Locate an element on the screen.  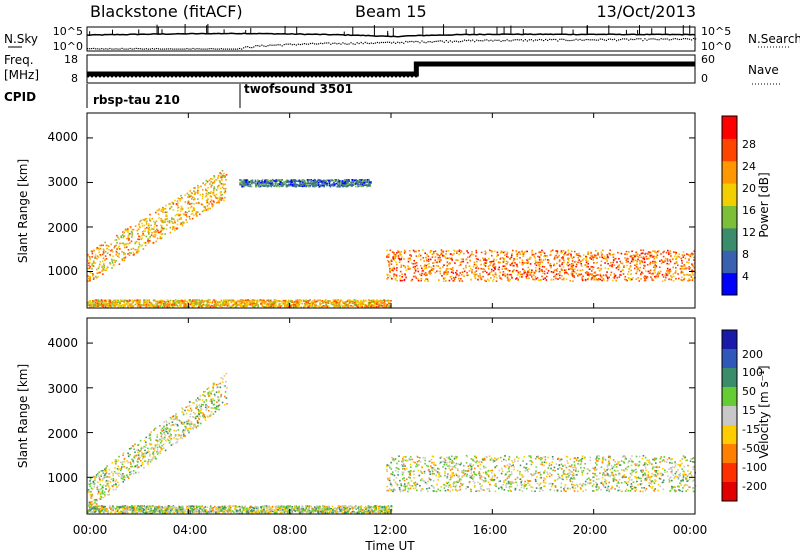
power-colorbar-swatch is located at coordinates (729, 262).